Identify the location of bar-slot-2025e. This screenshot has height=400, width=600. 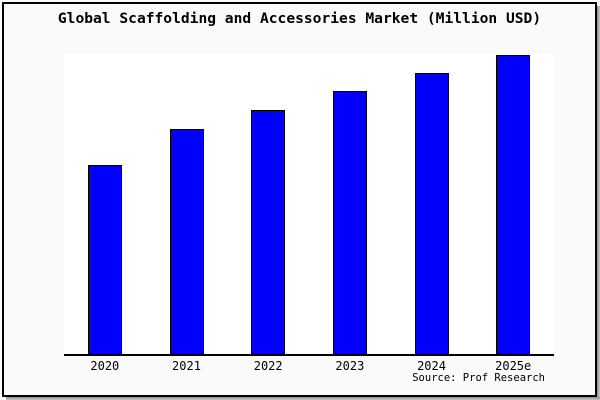
(513, 204).